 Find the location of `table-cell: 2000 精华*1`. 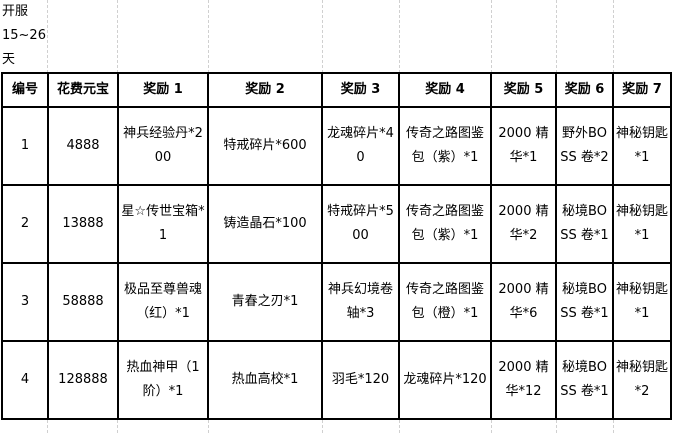

table-cell: 2000 精华*1 is located at coordinates (523, 146).